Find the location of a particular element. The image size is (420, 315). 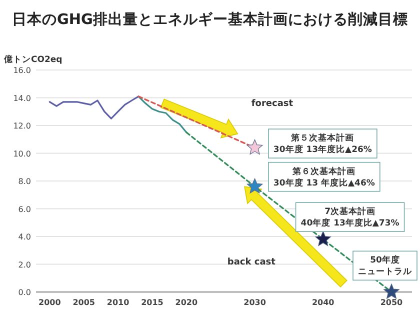

y-tick-label: 2.0 is located at coordinates (24, 265).